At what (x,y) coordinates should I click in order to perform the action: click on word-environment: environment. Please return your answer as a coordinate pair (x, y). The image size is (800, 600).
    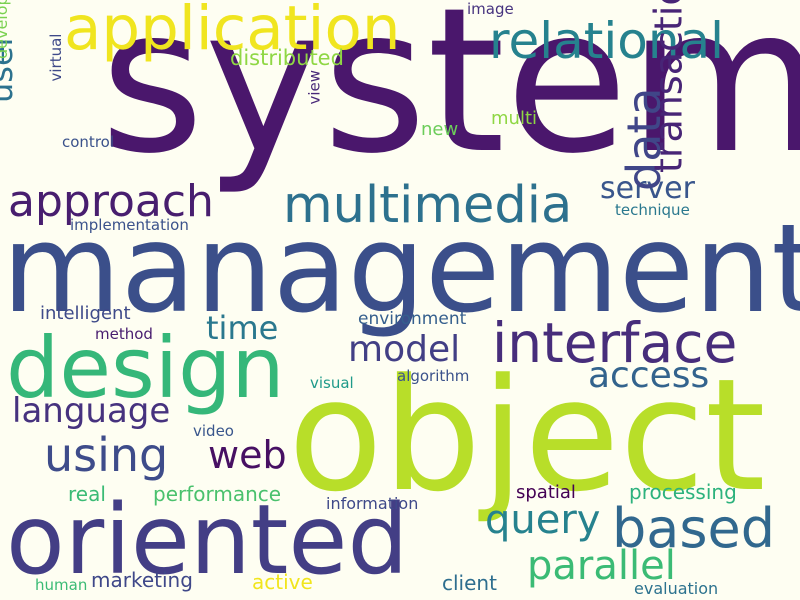
    Looking at the image, I should click on (412, 319).